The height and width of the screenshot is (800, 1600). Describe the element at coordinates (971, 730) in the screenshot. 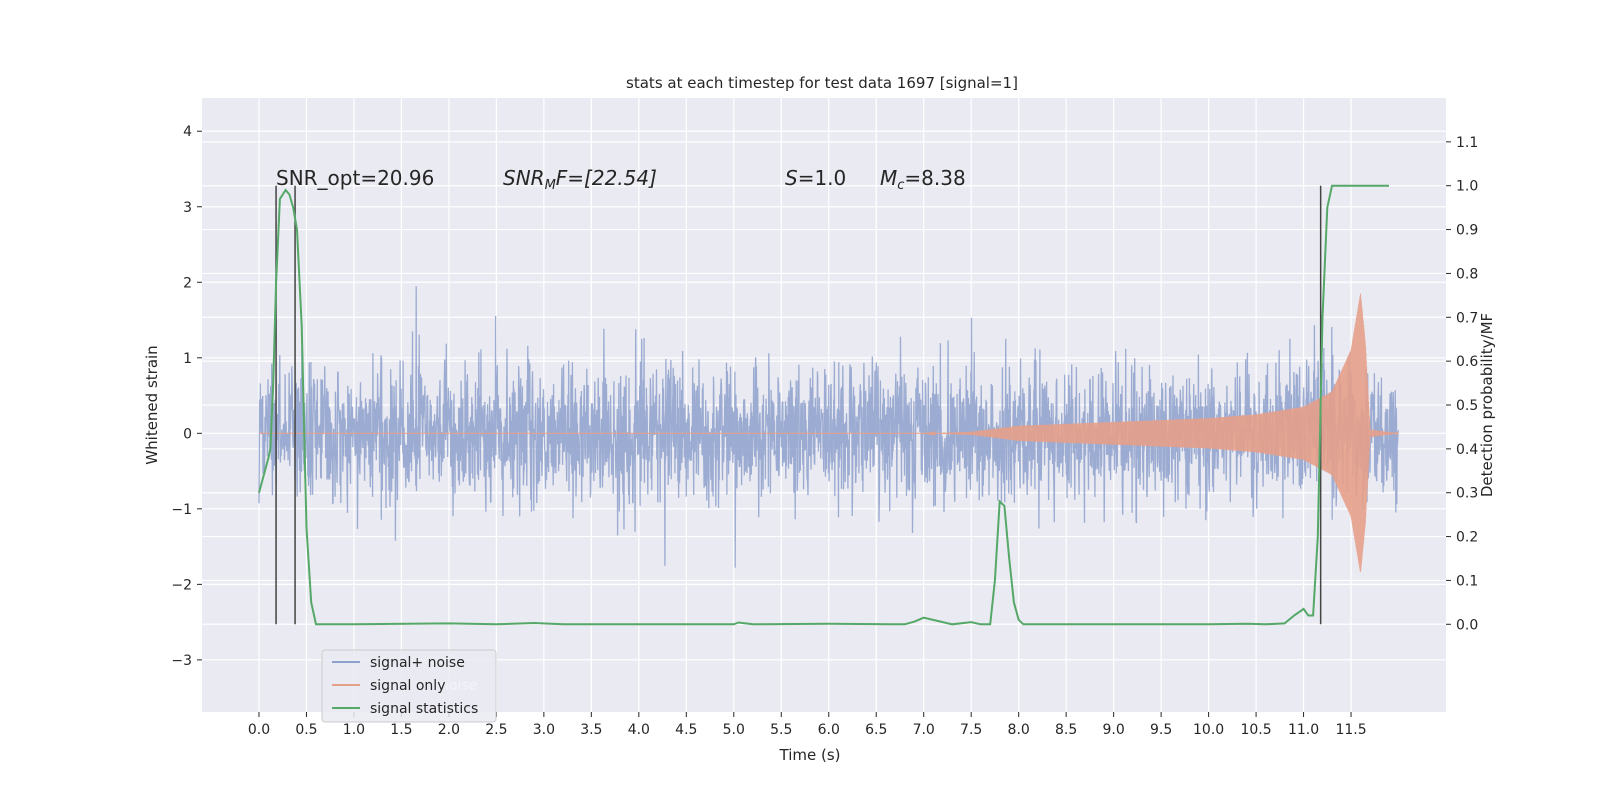

I see `x-tick-label: 7.5` at that location.